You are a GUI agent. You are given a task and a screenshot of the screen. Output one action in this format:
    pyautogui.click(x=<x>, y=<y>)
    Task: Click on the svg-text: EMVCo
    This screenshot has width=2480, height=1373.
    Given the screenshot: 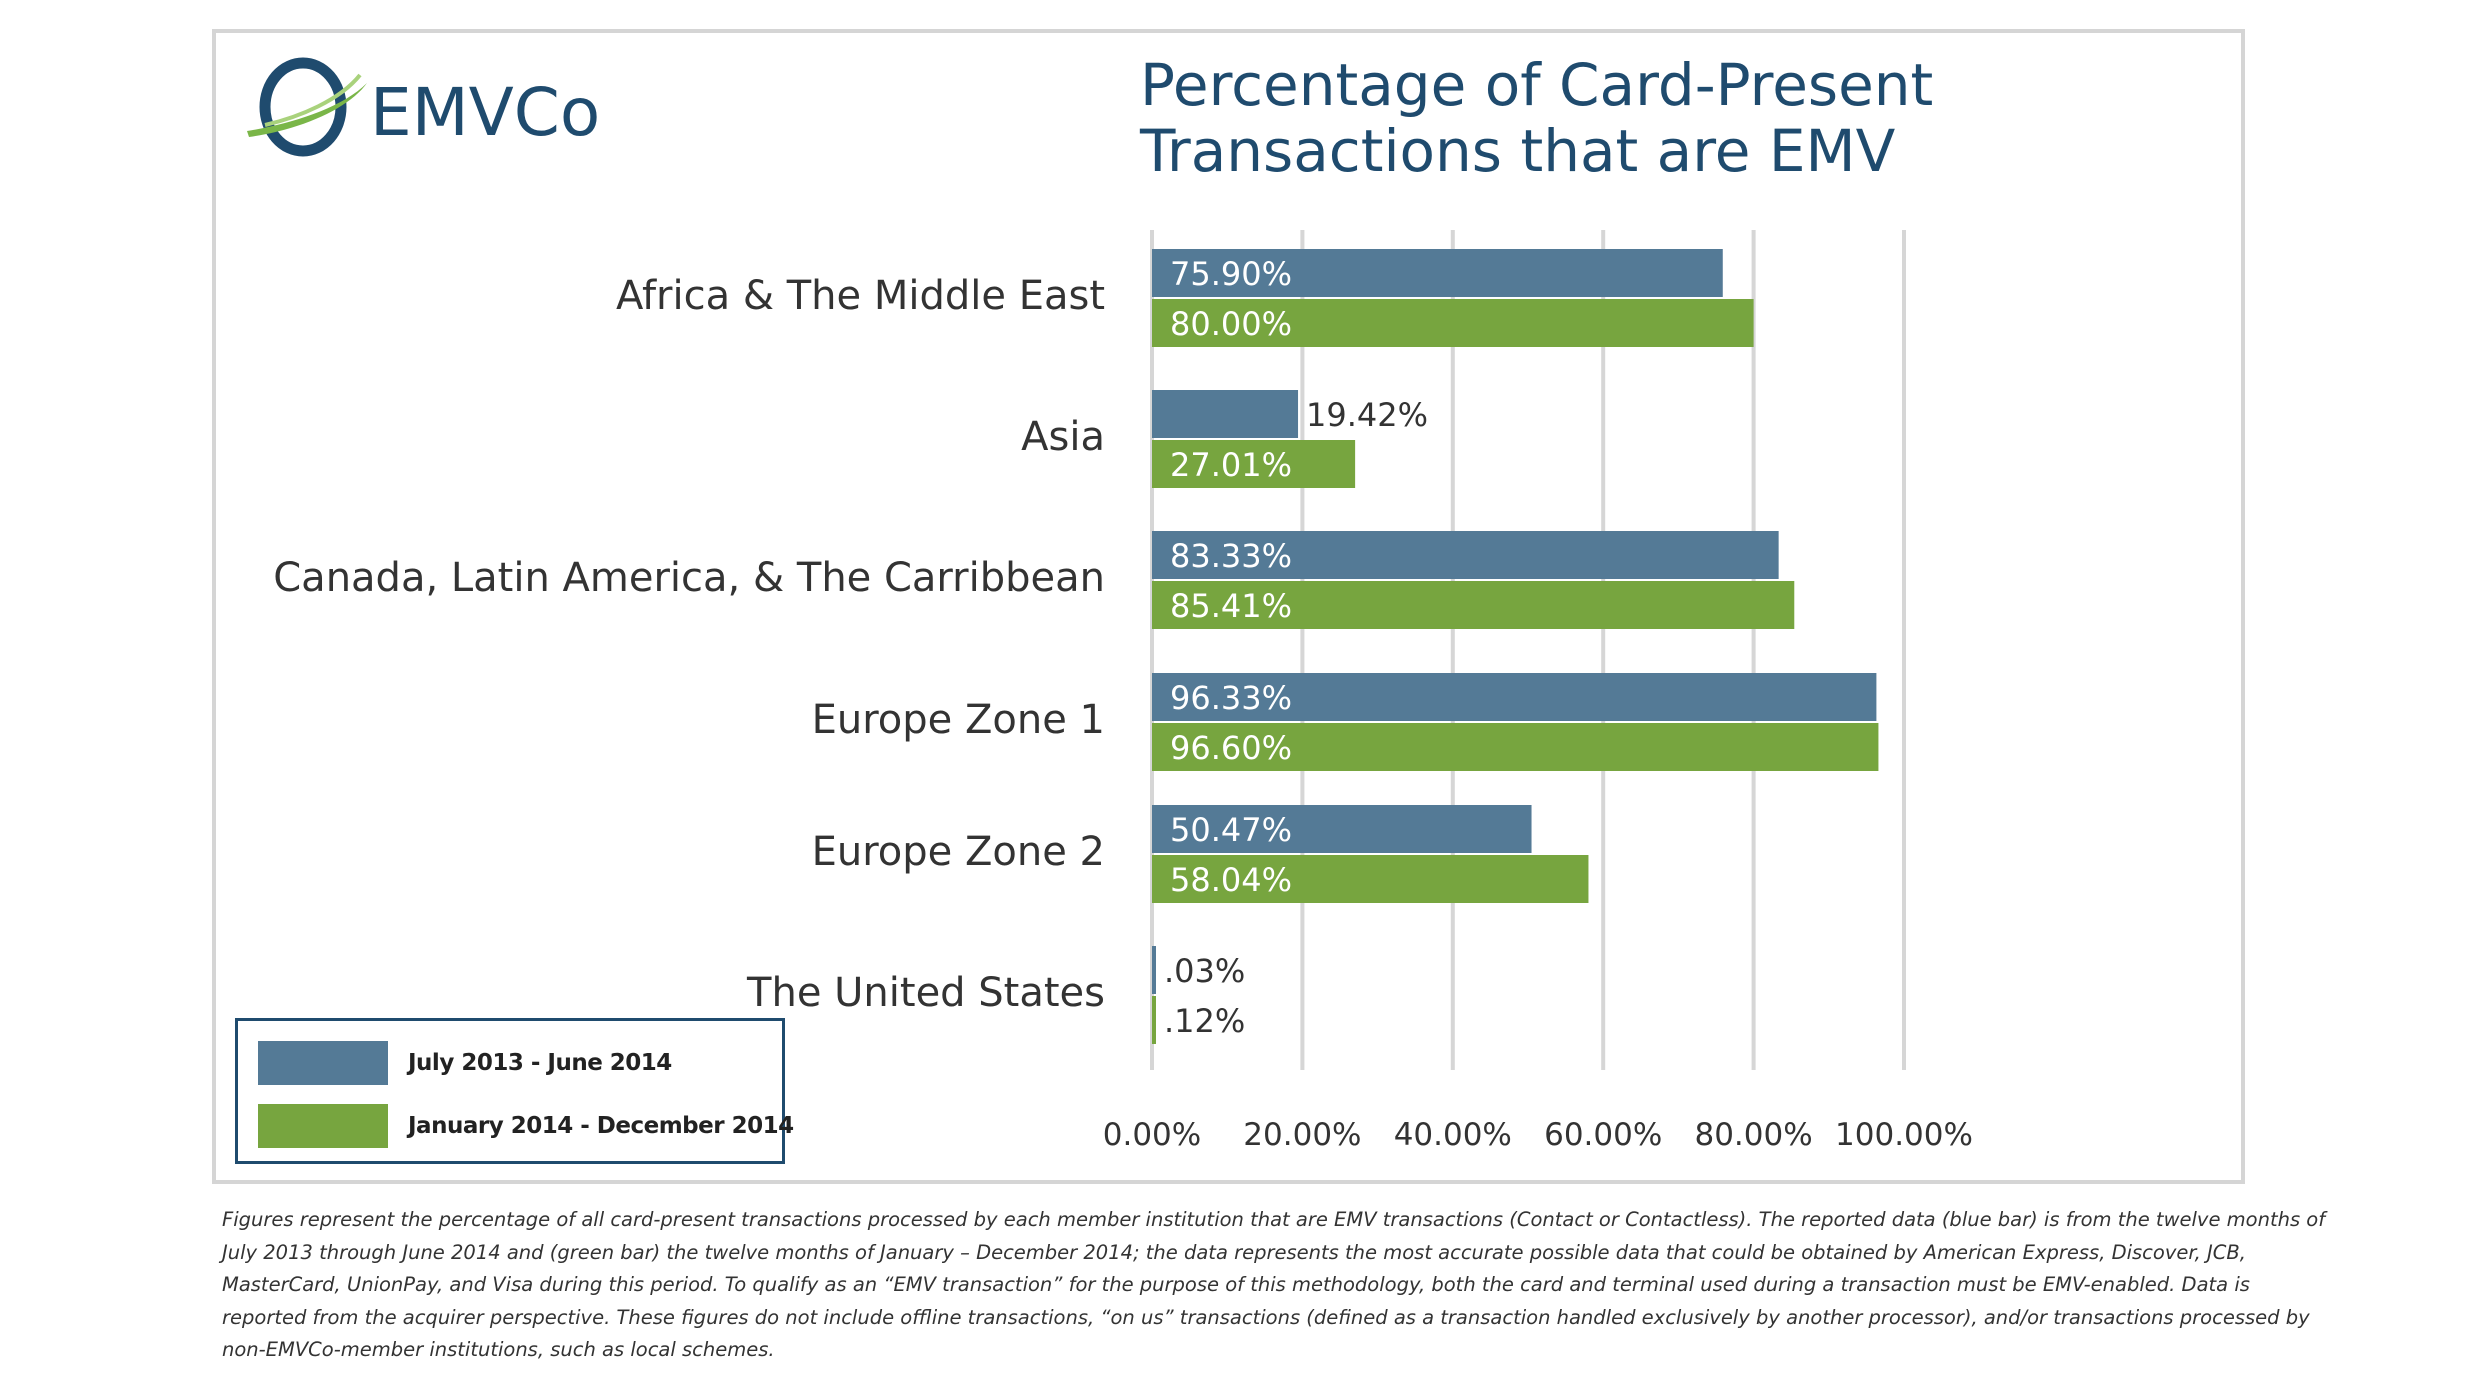 What is the action you would take?
    pyautogui.click(x=485, y=112)
    